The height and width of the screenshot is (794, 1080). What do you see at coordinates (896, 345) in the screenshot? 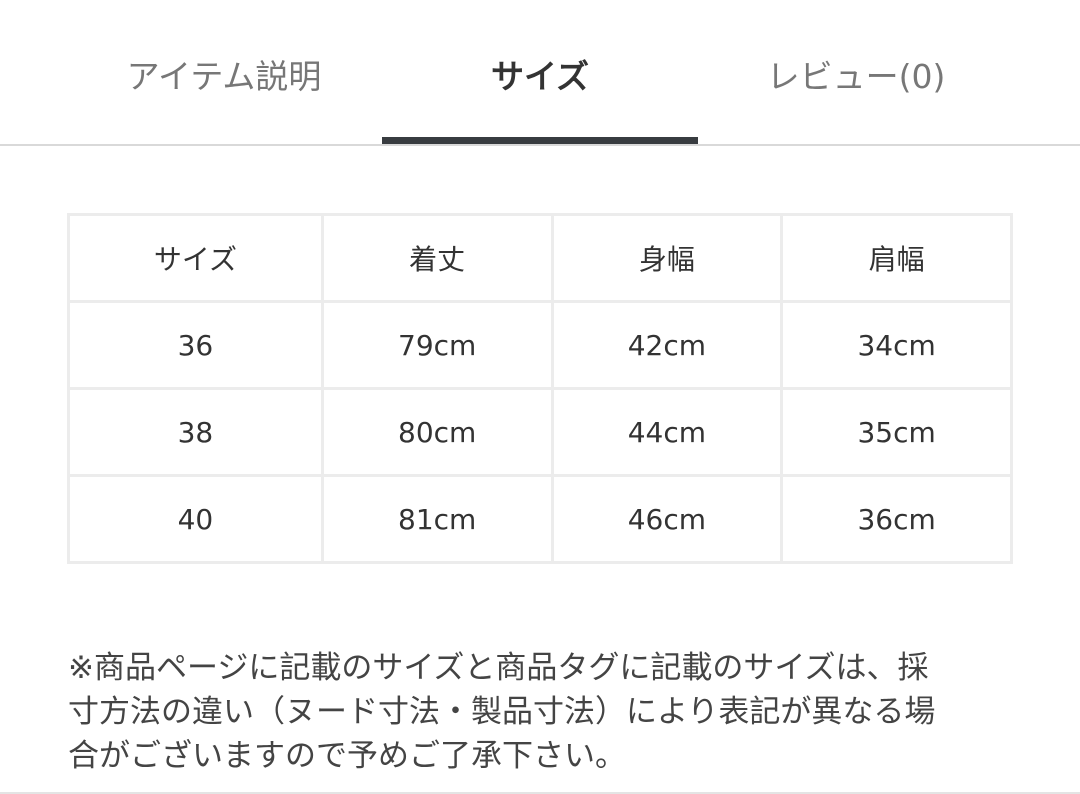
I see `table-cell: 34cm` at bounding box center [896, 345].